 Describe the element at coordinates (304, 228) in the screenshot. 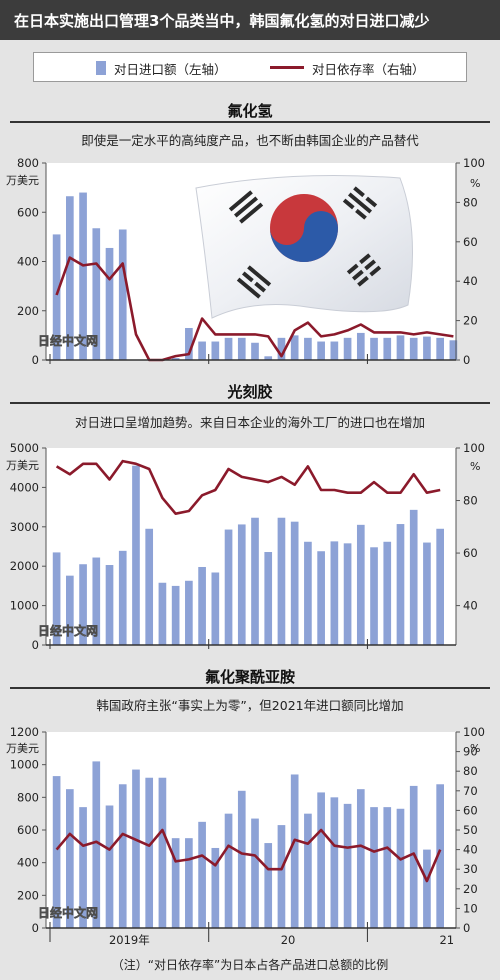

I see `taegeuk-icon` at that location.